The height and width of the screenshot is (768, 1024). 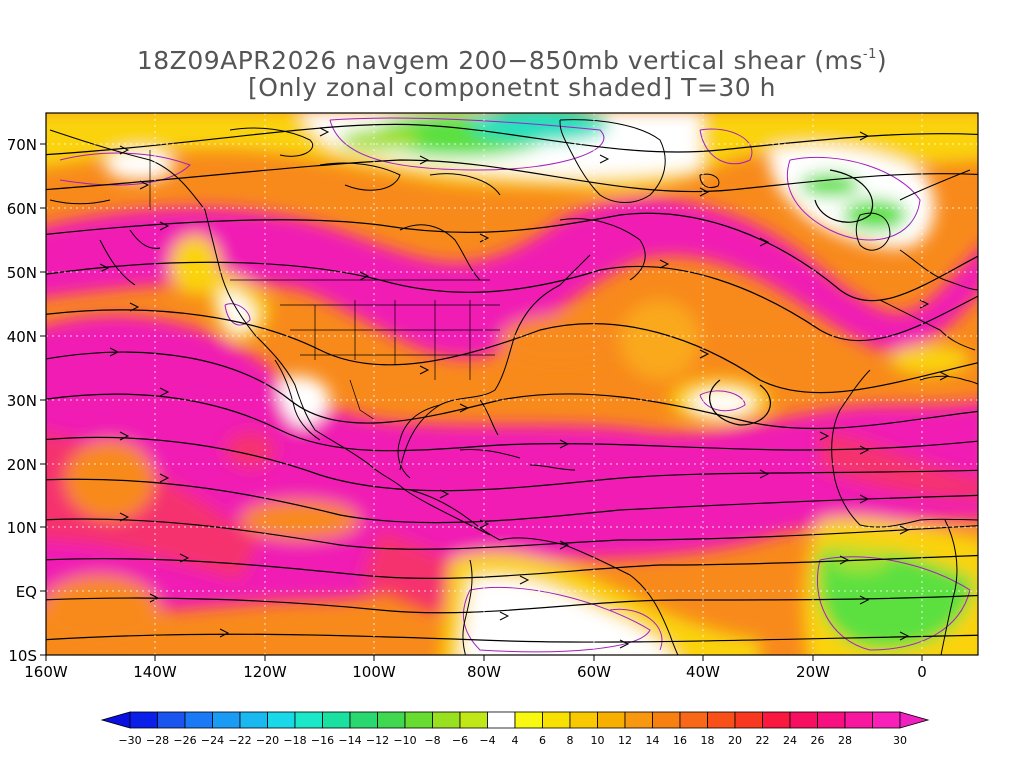 I want to click on lat-label-50n: 50N, so click(x=22, y=273).